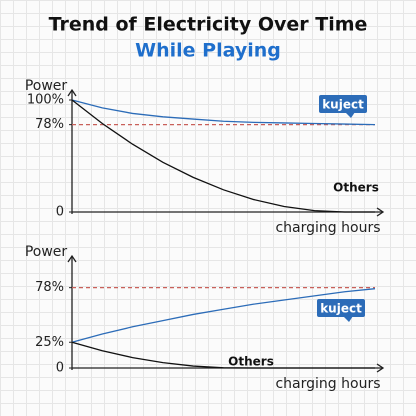 The width and height of the screenshot is (416, 416). What do you see at coordinates (45, 100) in the screenshot?
I see `y-tick-label: 100%` at bounding box center [45, 100].